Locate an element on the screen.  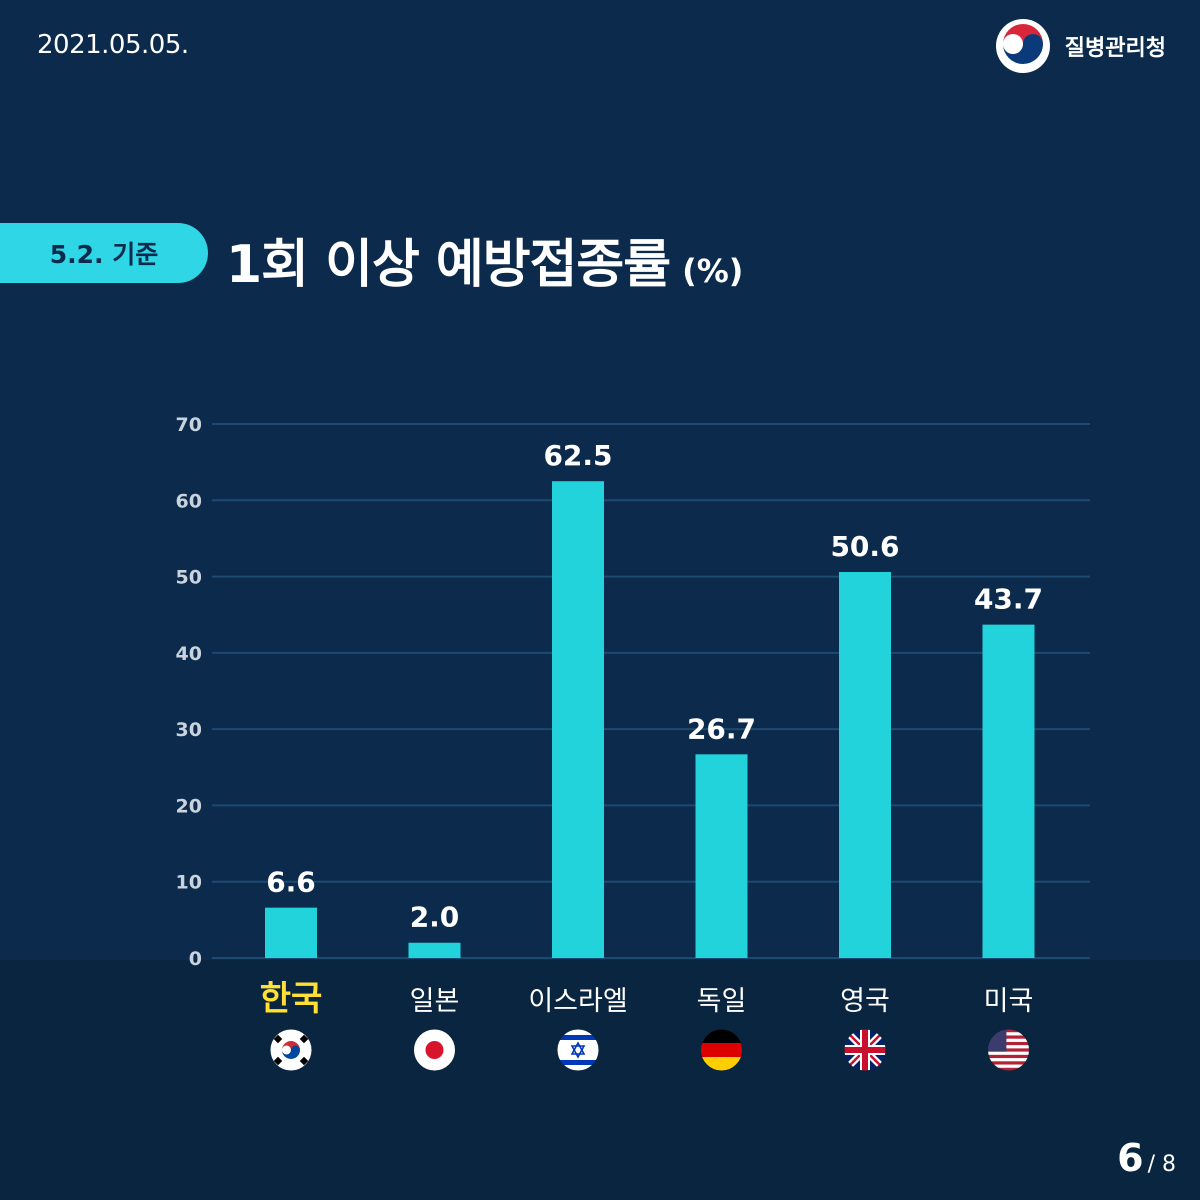
agency-name: 질병관리청 is located at coordinates (1115, 48).